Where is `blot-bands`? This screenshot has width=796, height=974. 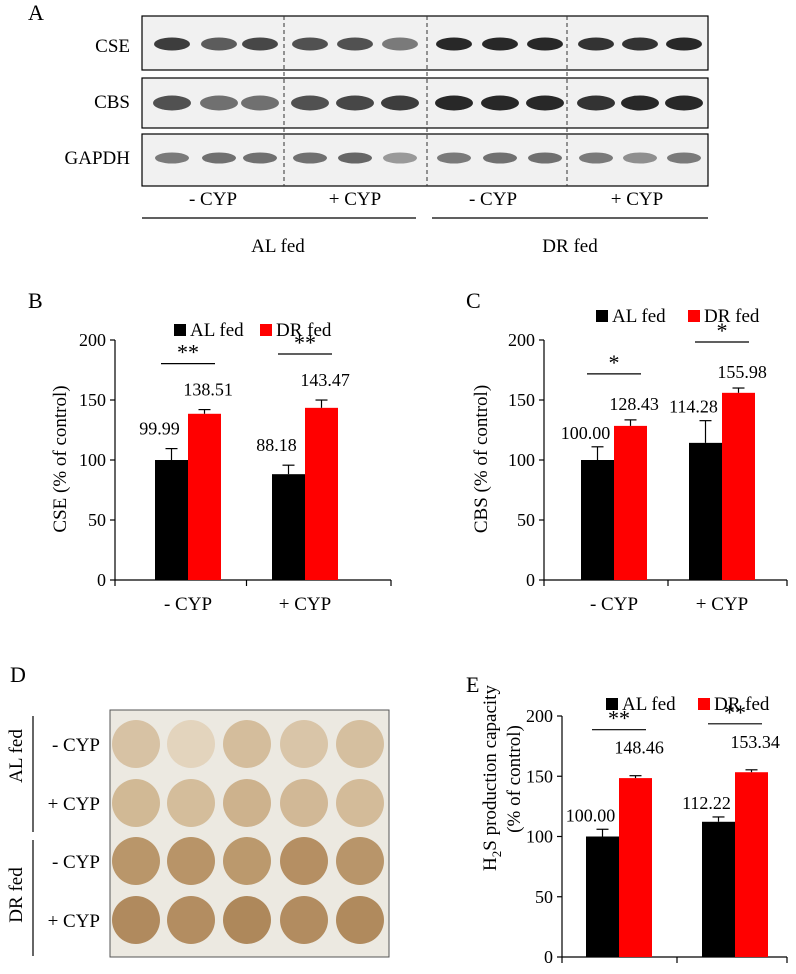
blot-bands is located at coordinates (428, 100).